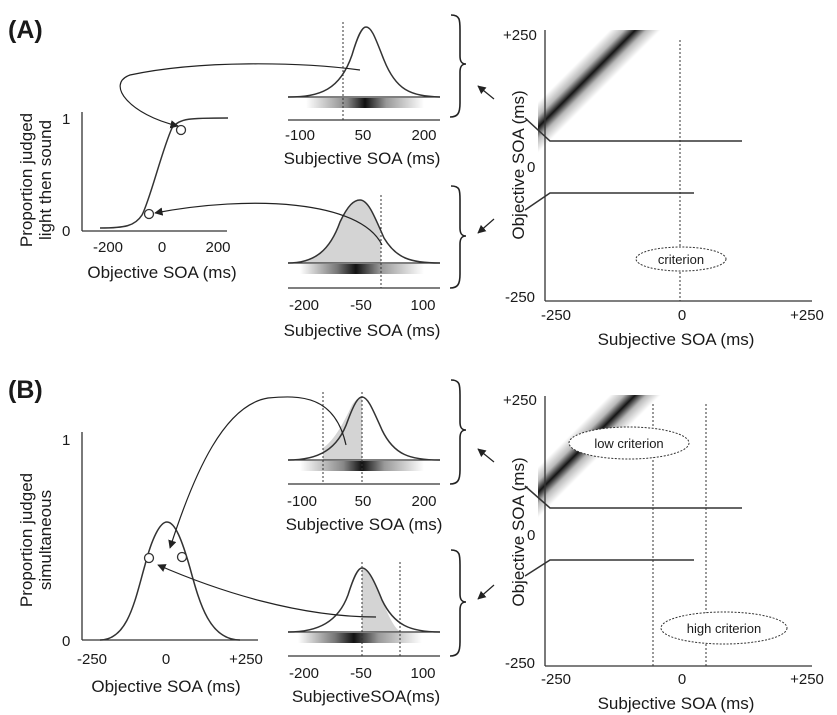 This screenshot has height=715, width=837. I want to click on panel-a-space-ylabel: Objective SOA (ms), so click(518, 164).